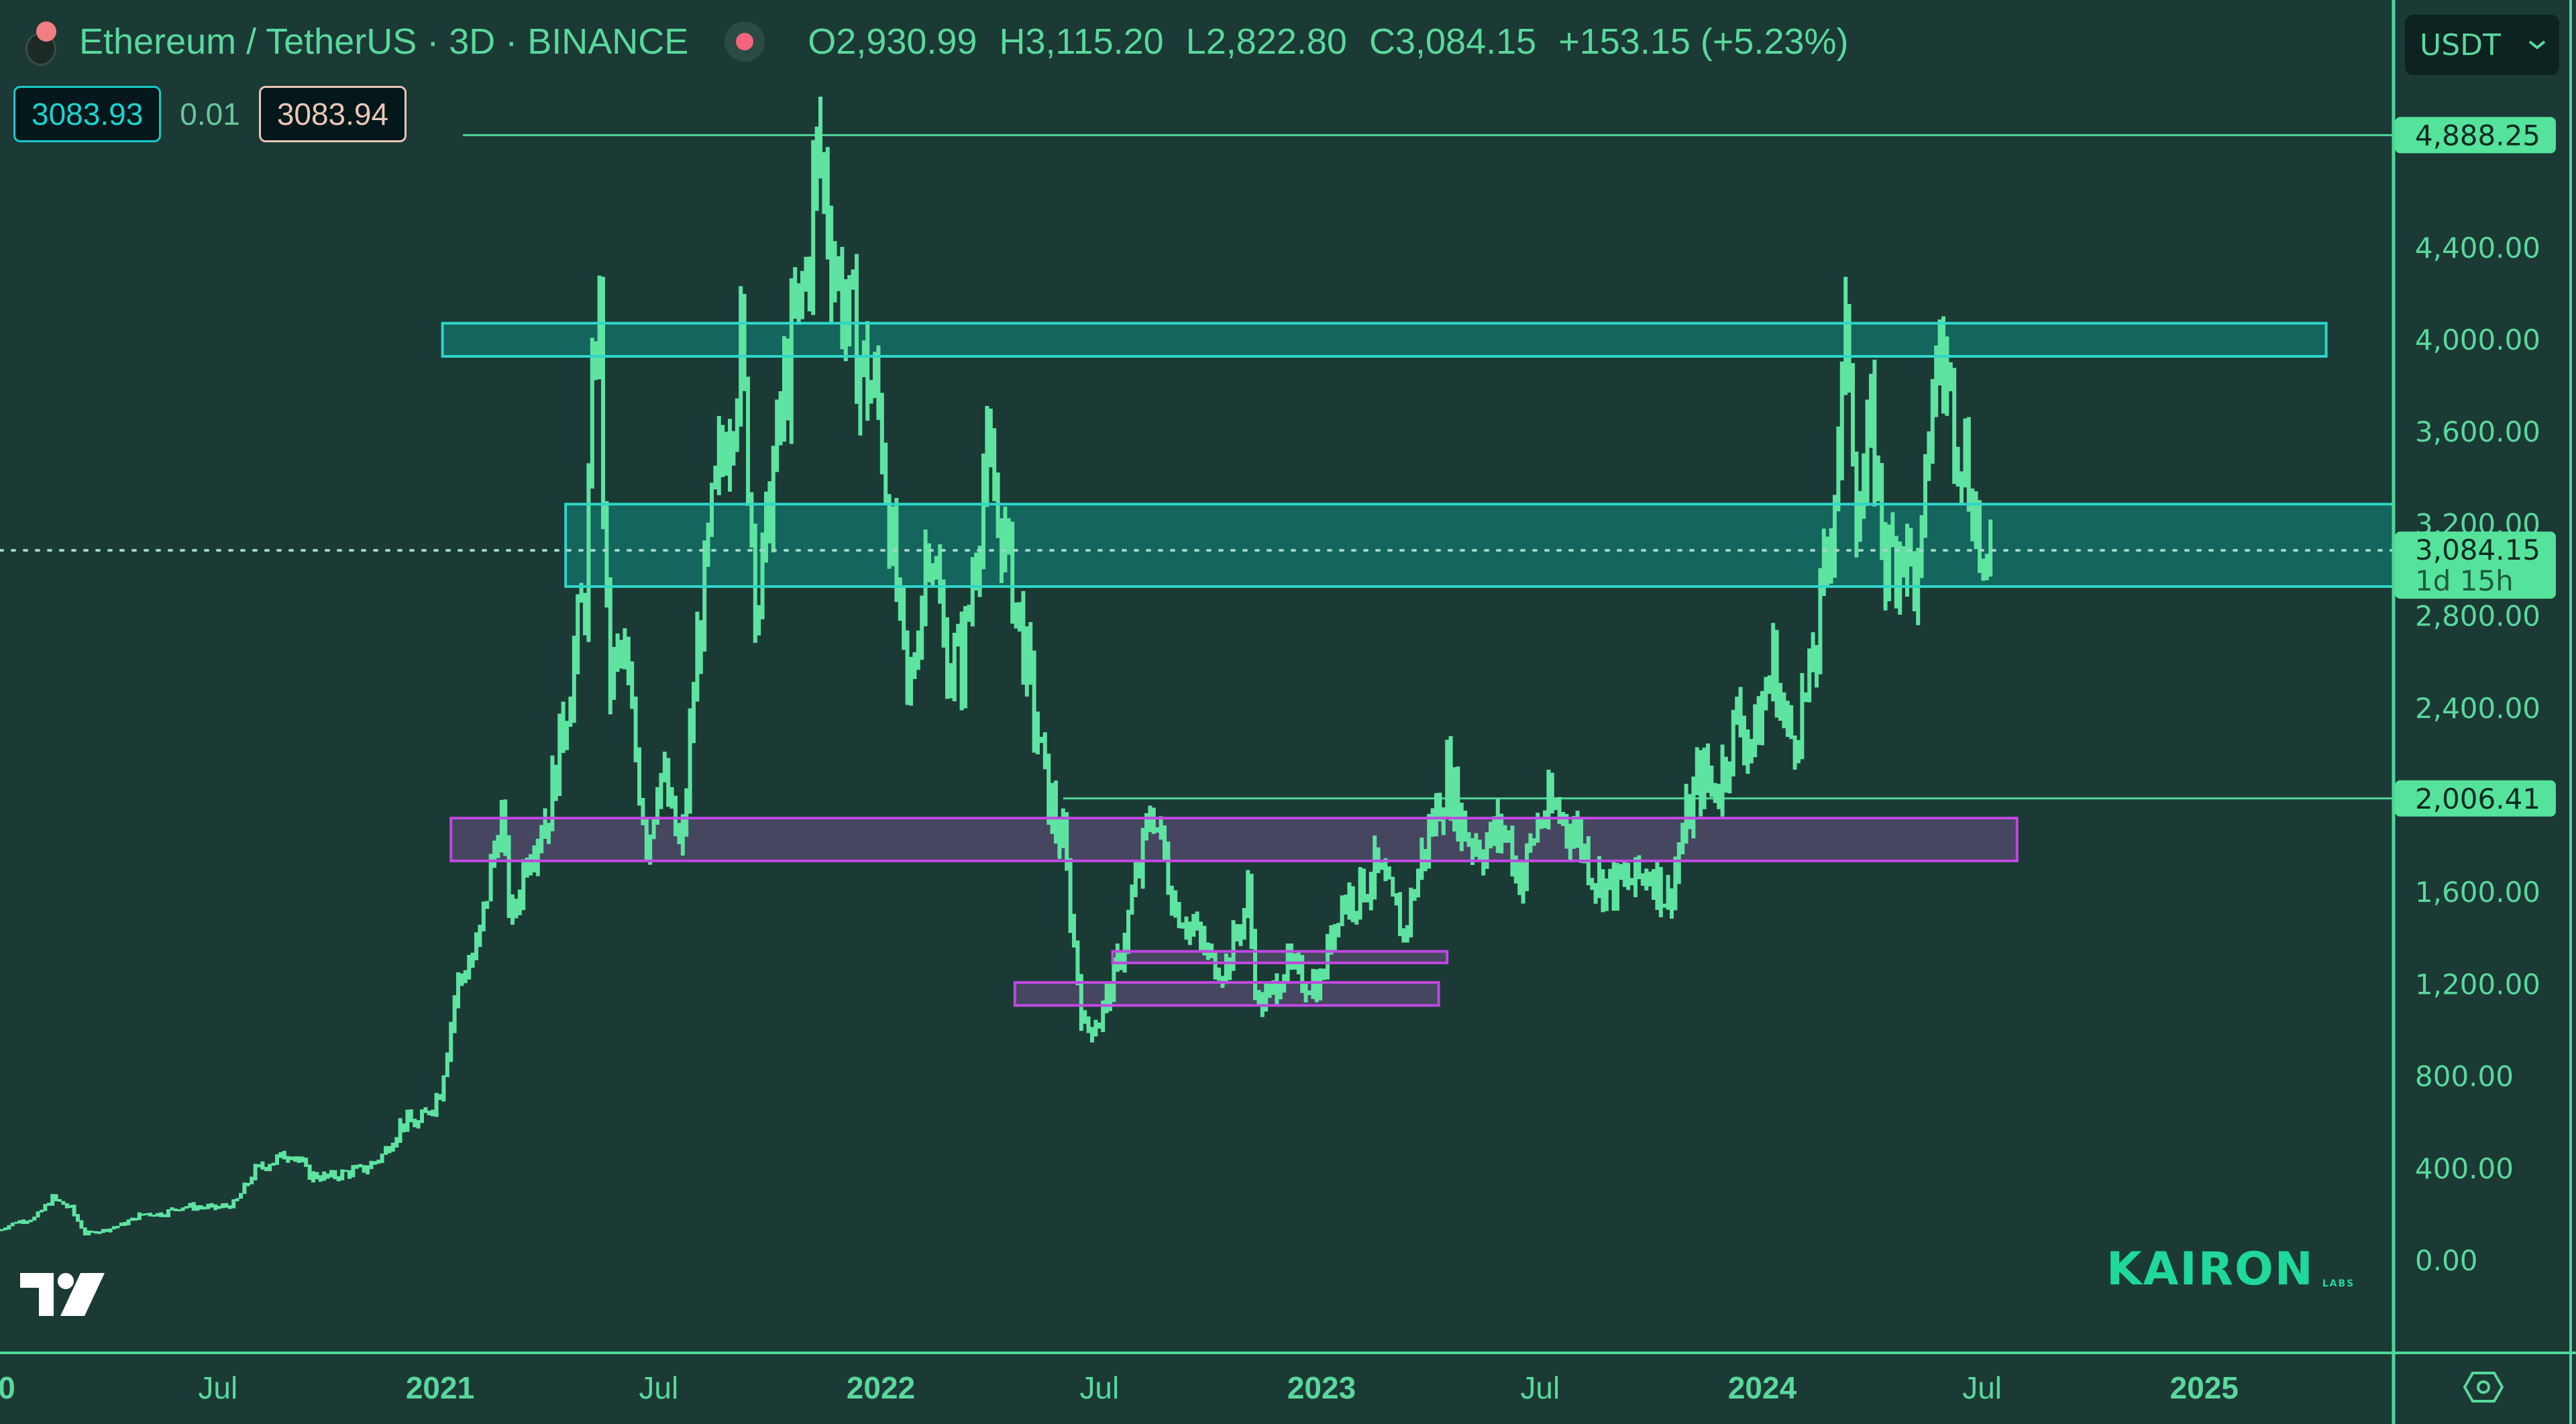 The width and height of the screenshot is (2576, 1424). Describe the element at coordinates (2485, 712) in the screenshot. I see `price-axis` at that location.